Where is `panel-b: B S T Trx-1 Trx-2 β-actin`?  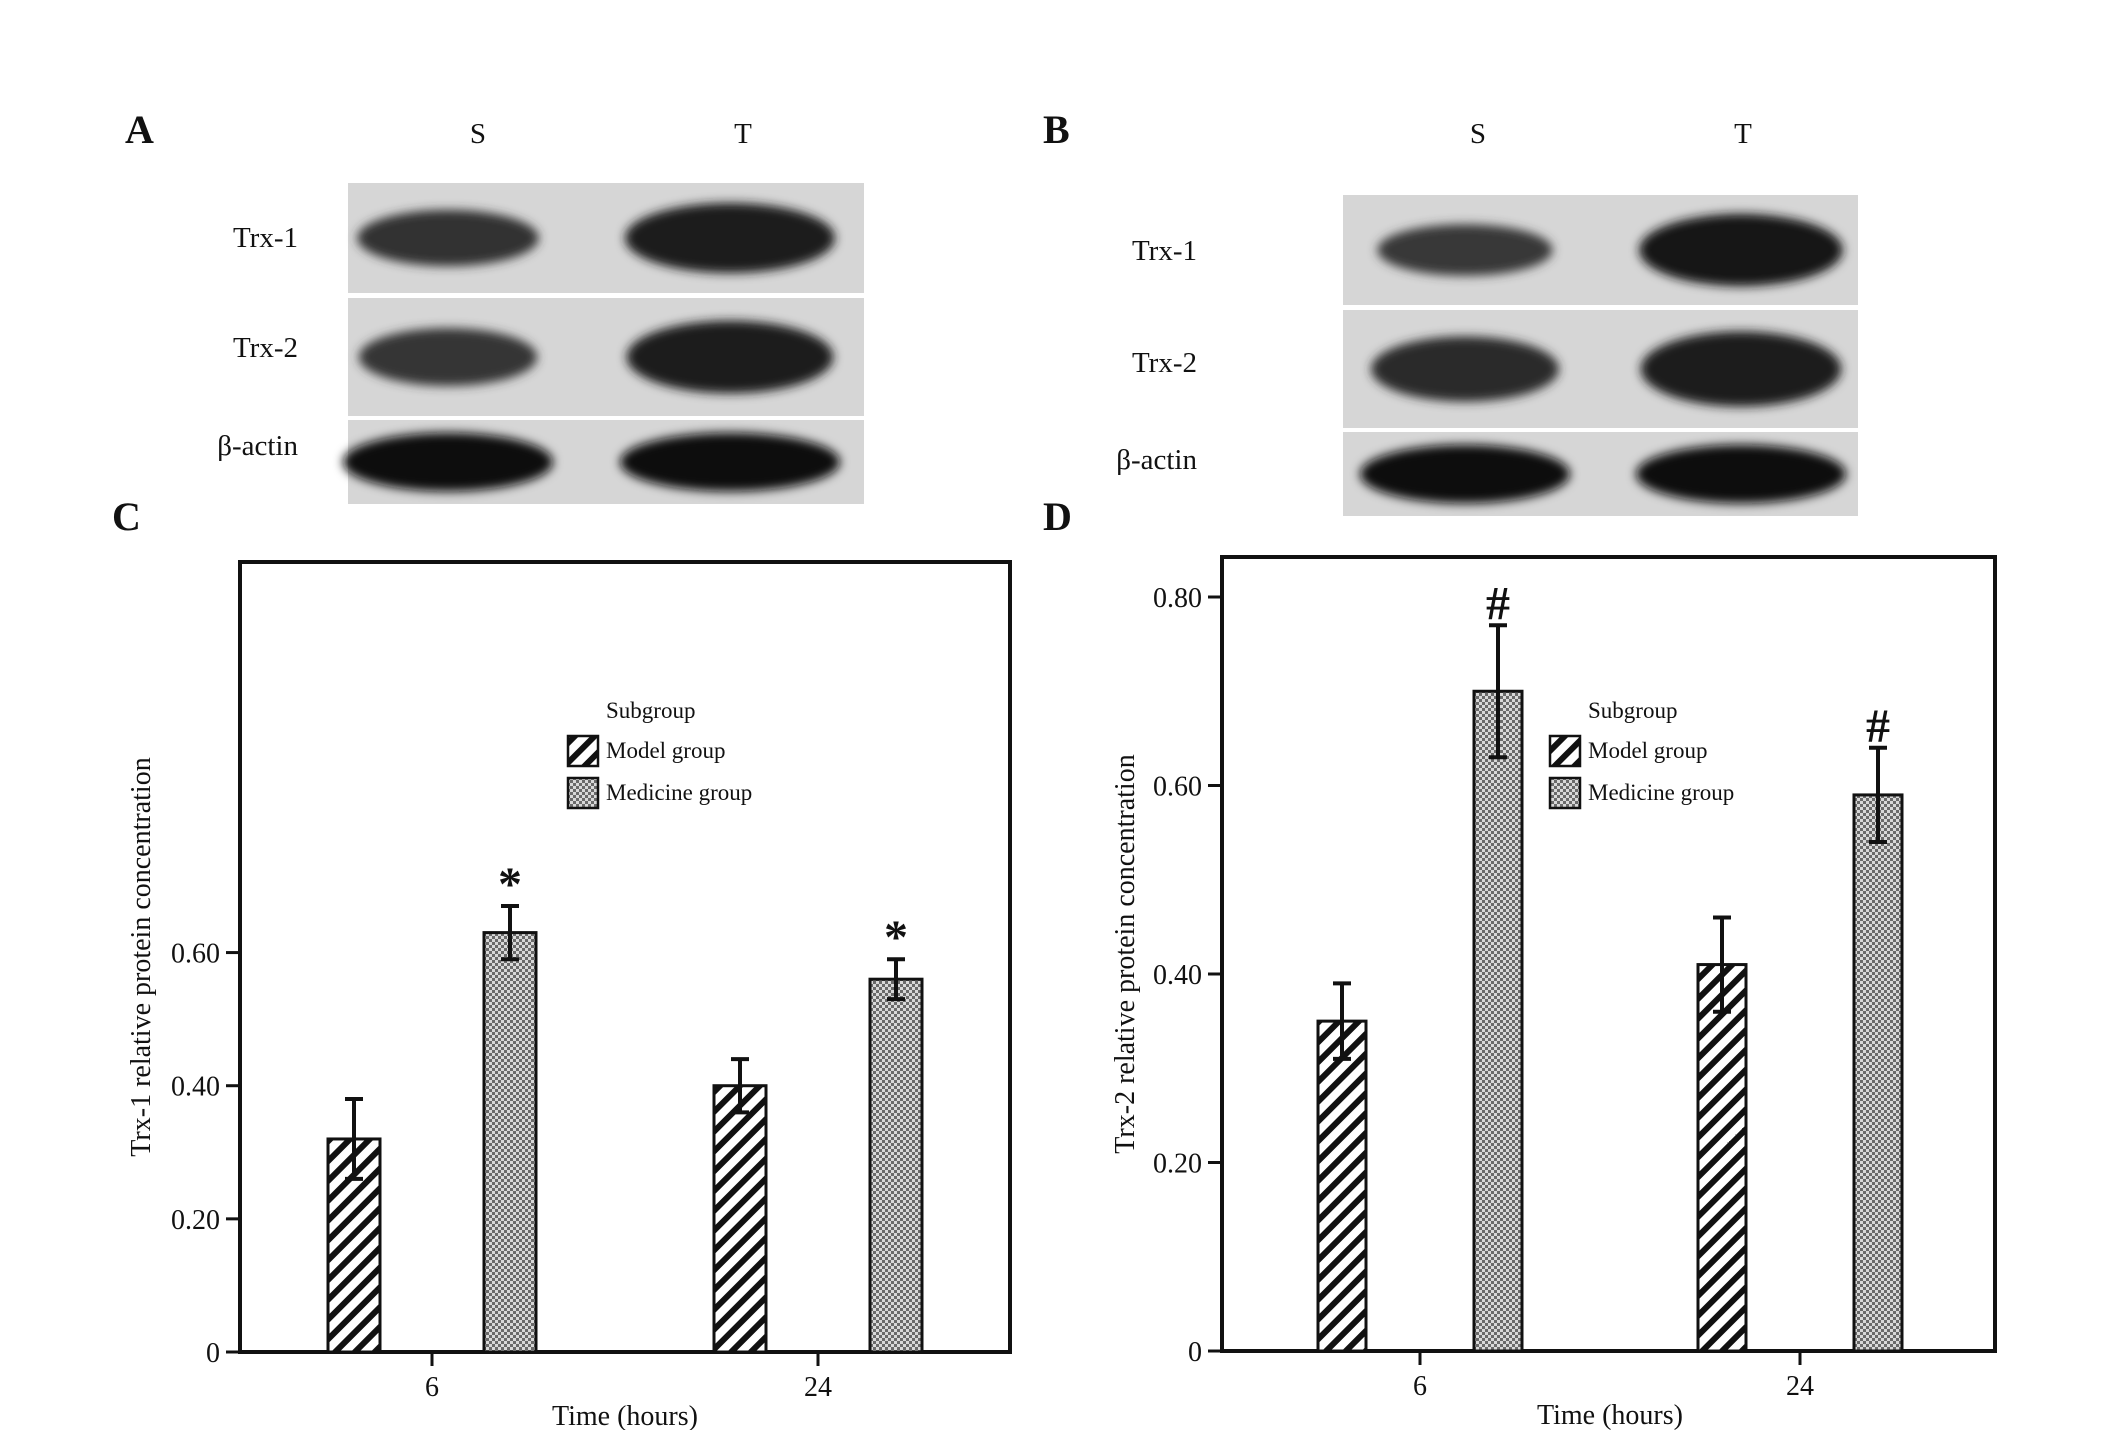
panel-b: B S T Trx-1 Trx-2 β-actin is located at coordinates (1450, 311).